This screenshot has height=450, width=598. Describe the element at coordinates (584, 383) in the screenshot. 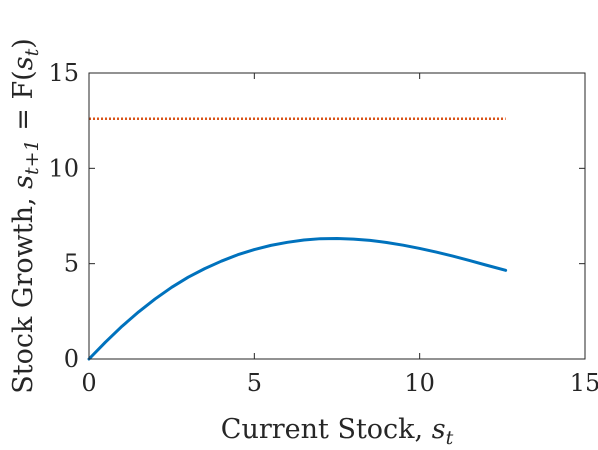

I see `x-tick-label: 15` at that location.